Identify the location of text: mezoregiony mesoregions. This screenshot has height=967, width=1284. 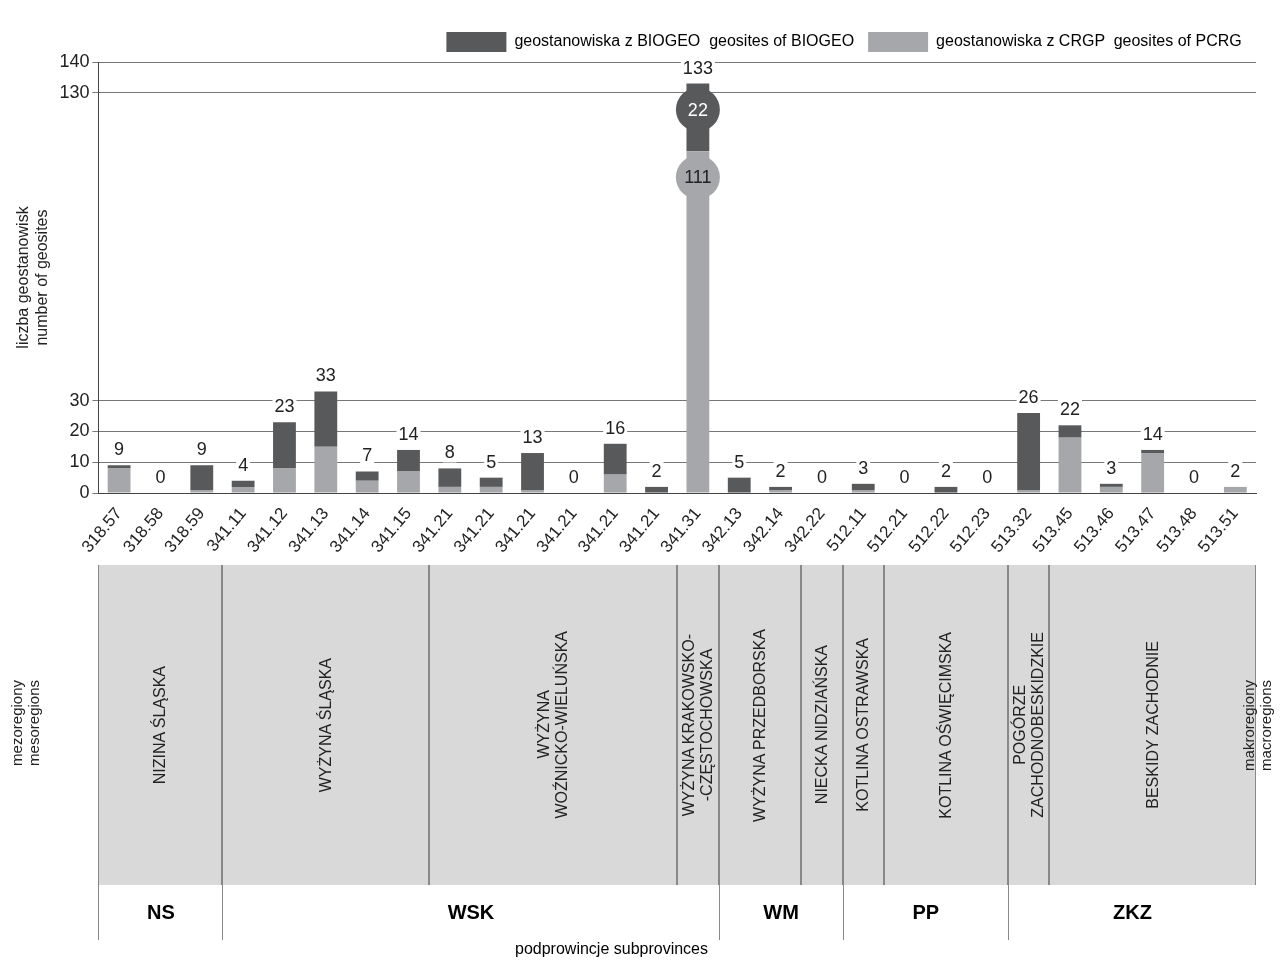
(25, 723).